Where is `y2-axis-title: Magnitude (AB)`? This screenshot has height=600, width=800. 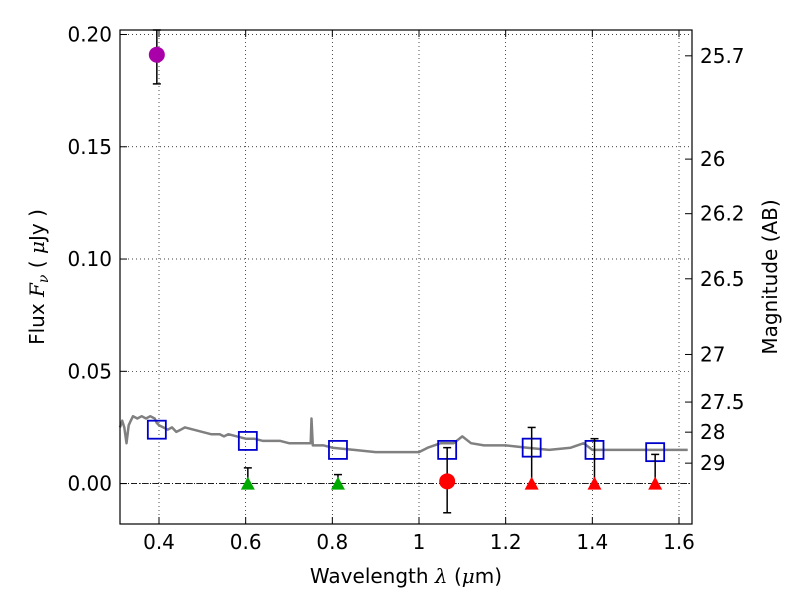 y2-axis-title: Magnitude (AB) is located at coordinates (770, 276).